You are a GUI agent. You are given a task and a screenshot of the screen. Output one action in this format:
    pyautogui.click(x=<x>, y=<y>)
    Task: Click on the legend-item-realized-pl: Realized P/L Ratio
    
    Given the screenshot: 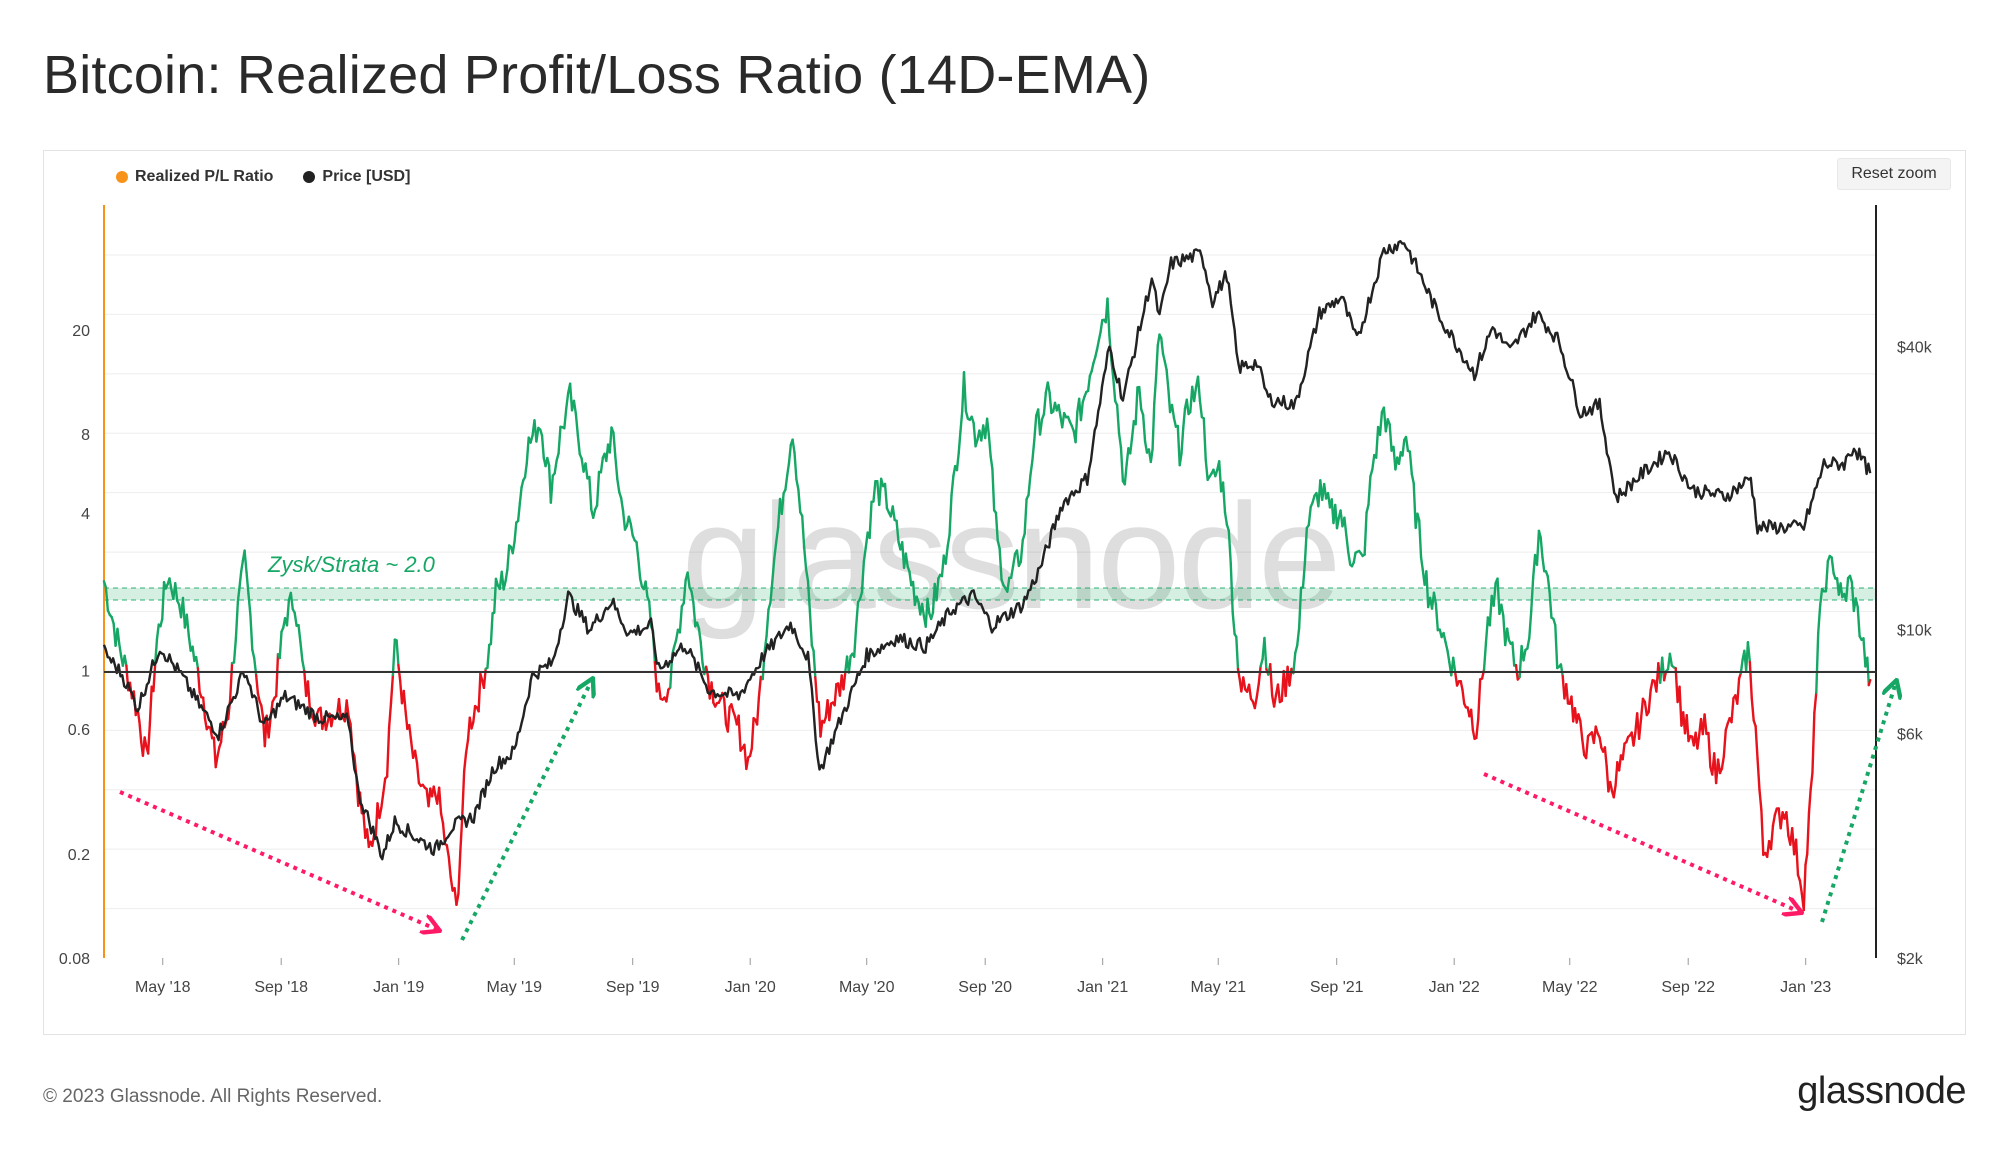 What is the action you would take?
    pyautogui.click(x=194, y=177)
    